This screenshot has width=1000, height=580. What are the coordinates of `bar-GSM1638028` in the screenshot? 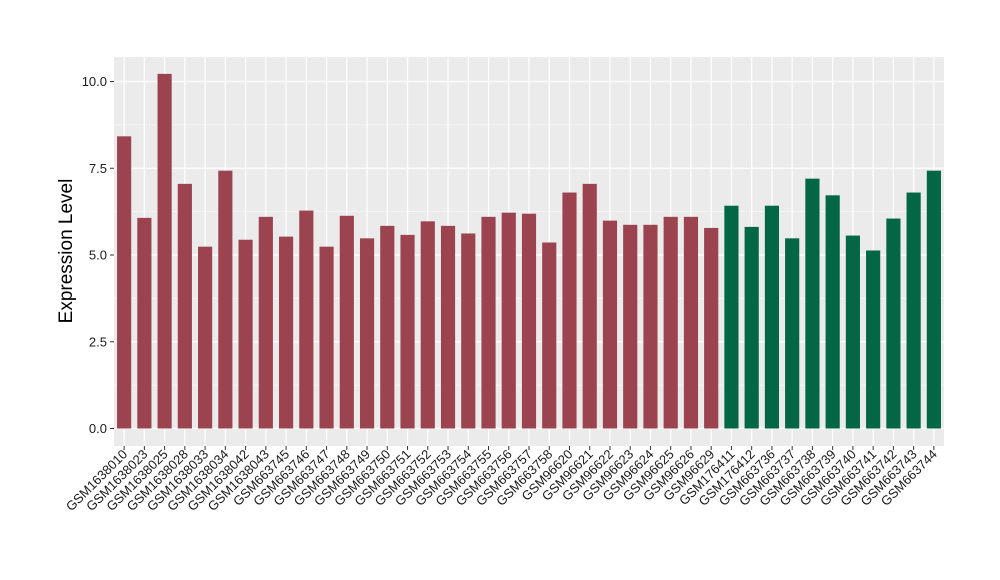 It's located at (184, 306).